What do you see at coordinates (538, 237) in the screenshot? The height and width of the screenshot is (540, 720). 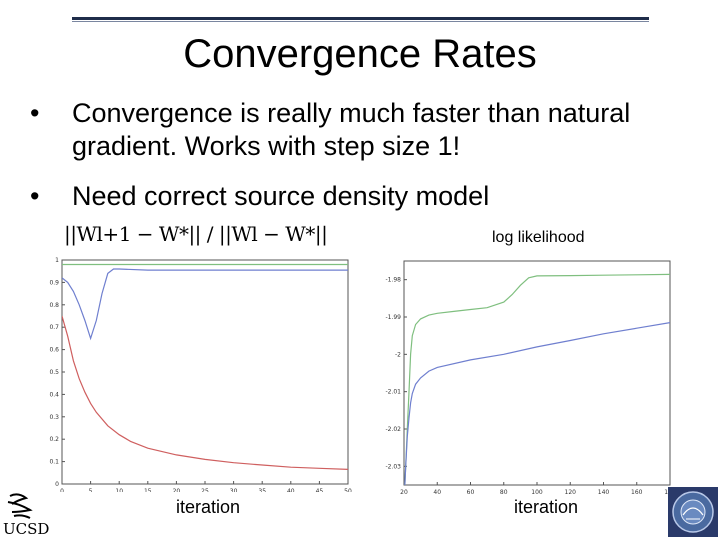 I see `right-chart-title: log likelihood` at bounding box center [538, 237].